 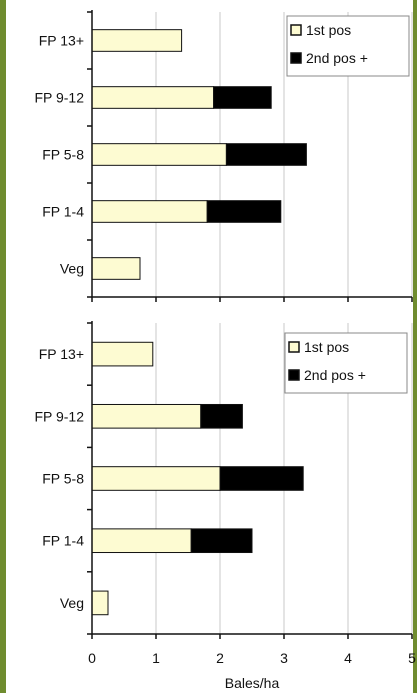 I want to click on x-tick-label: 0, so click(x=92, y=658).